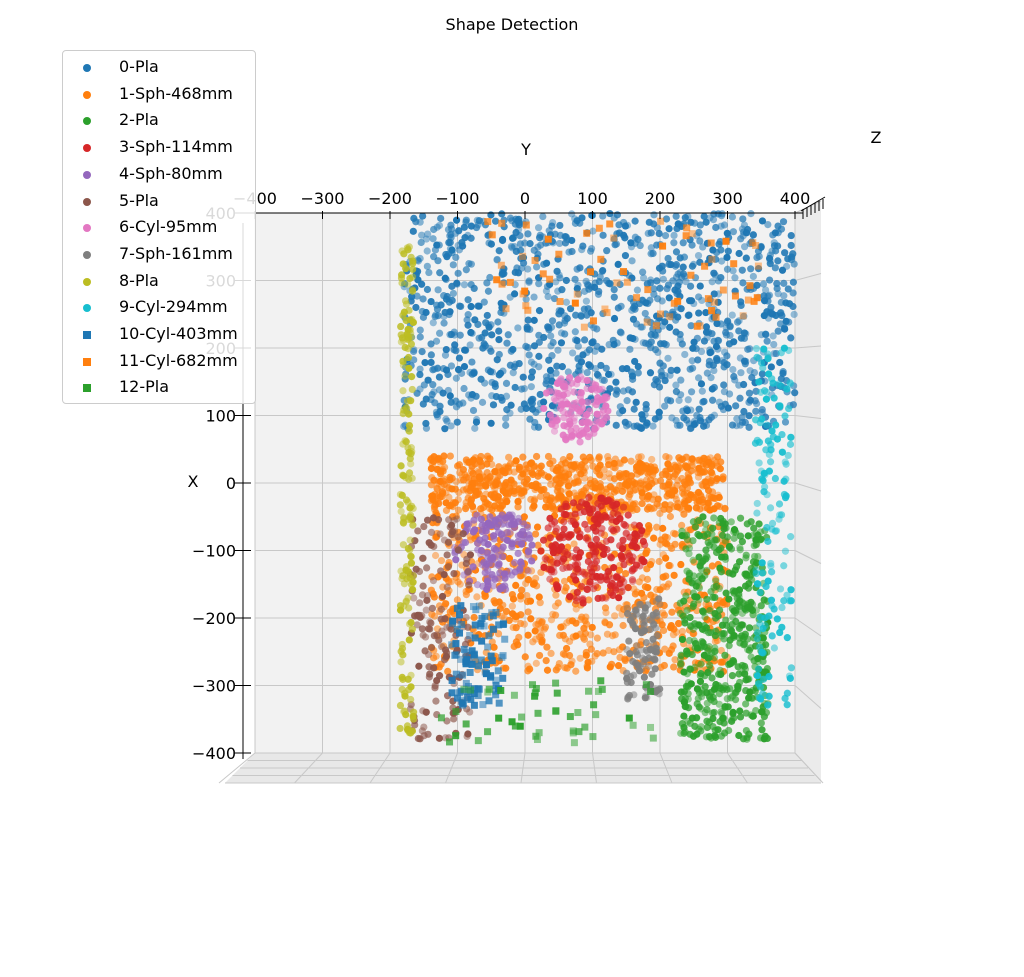 Image resolution: width=1024 pixels, height=977 pixels. I want to click on legend-label: 4-Sph-80mm, so click(171, 173).